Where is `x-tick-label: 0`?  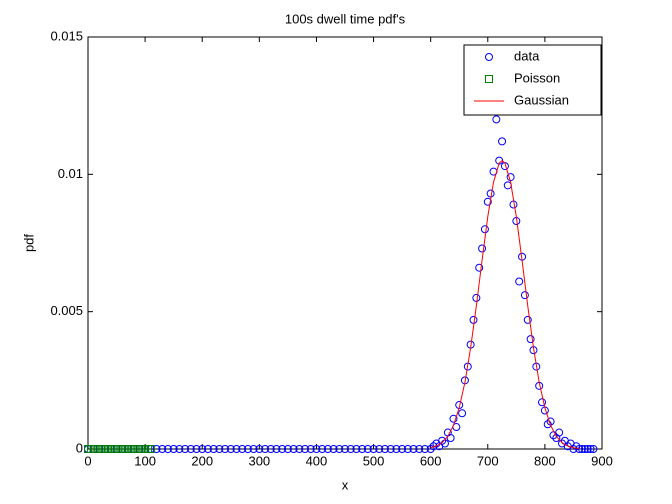 x-tick-label: 0 is located at coordinates (87, 460).